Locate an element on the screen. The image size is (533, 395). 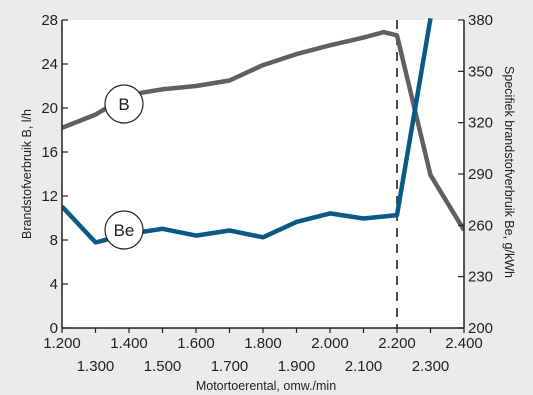
right-y-ticks: 200 230 260 290 320 350 380 is located at coordinates (475, 174).